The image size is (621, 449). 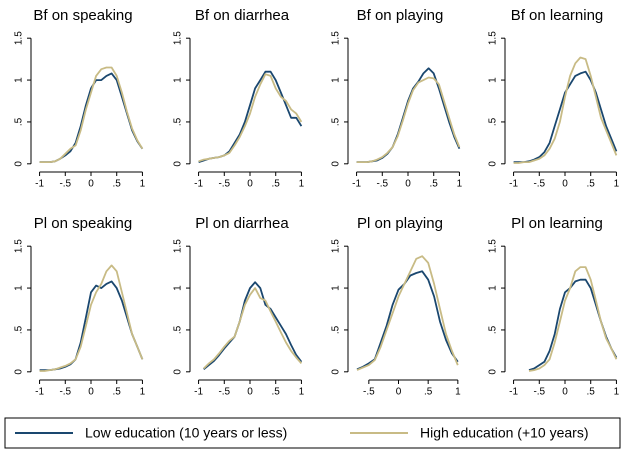 What do you see at coordinates (557, 223) in the screenshot?
I see `panel-title: Pl on learning` at bounding box center [557, 223].